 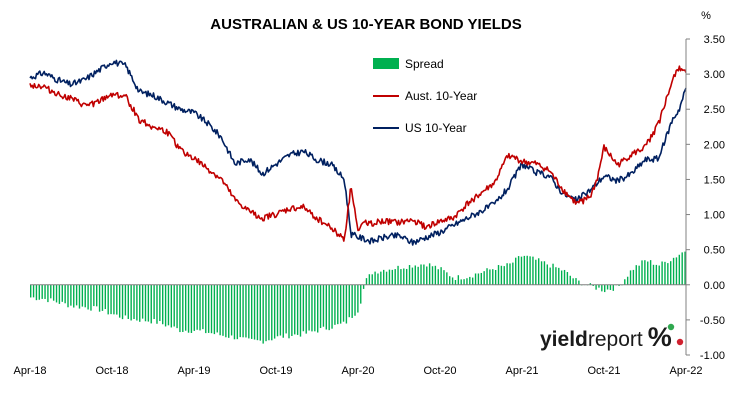 I want to click on y-tick-label: 2.00, so click(x=714, y=145).